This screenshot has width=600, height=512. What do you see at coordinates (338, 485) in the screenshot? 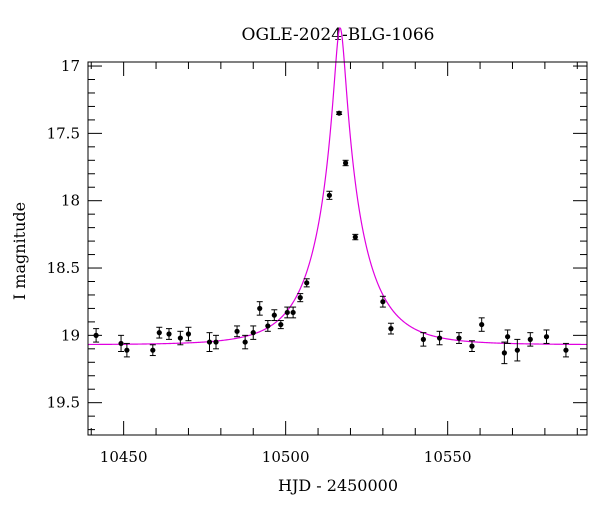
I see `x-axis-label: HJD - 2450000` at bounding box center [338, 485].